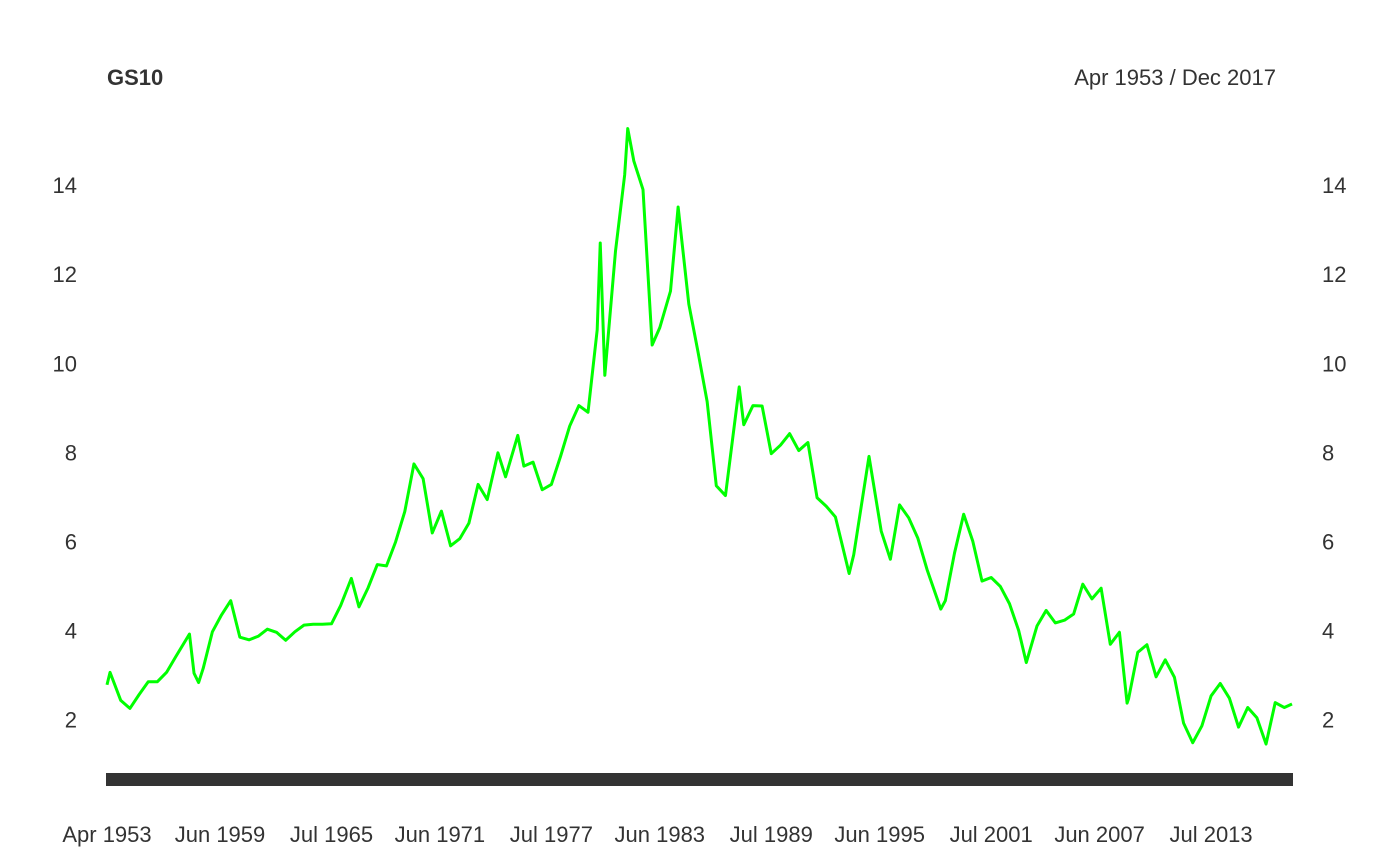 The image size is (1400, 865). Describe the element at coordinates (991, 834) in the screenshot. I see `x-tick-label: Jul 2001` at that location.